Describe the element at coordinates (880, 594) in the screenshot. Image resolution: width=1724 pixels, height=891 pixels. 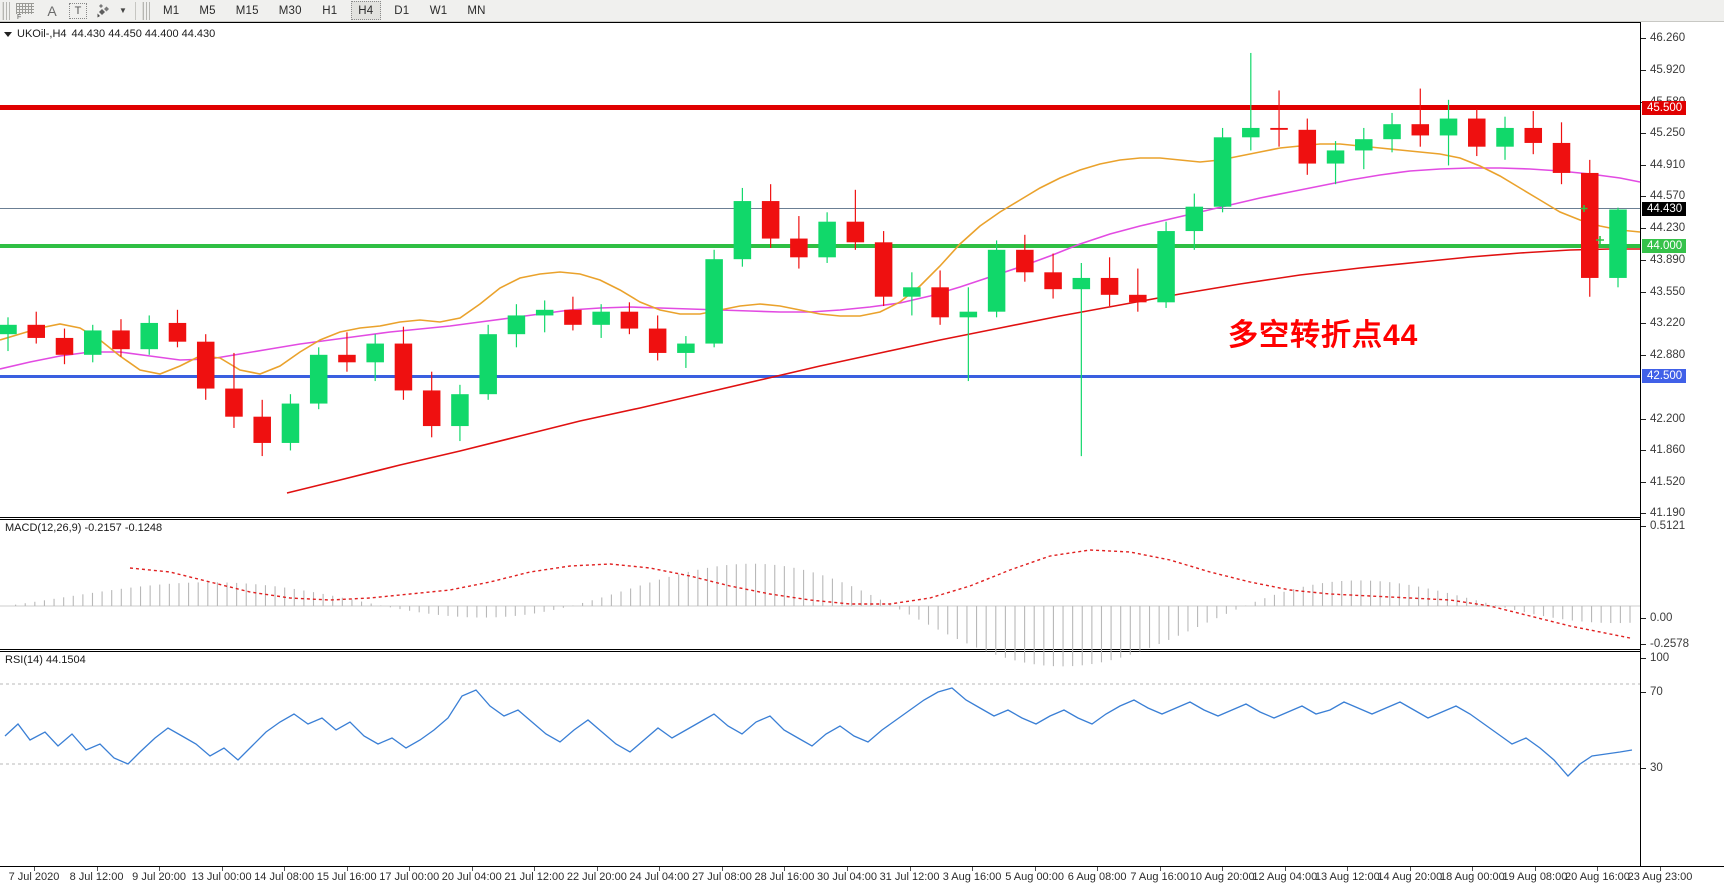
I see `macd-signal-line` at that location.